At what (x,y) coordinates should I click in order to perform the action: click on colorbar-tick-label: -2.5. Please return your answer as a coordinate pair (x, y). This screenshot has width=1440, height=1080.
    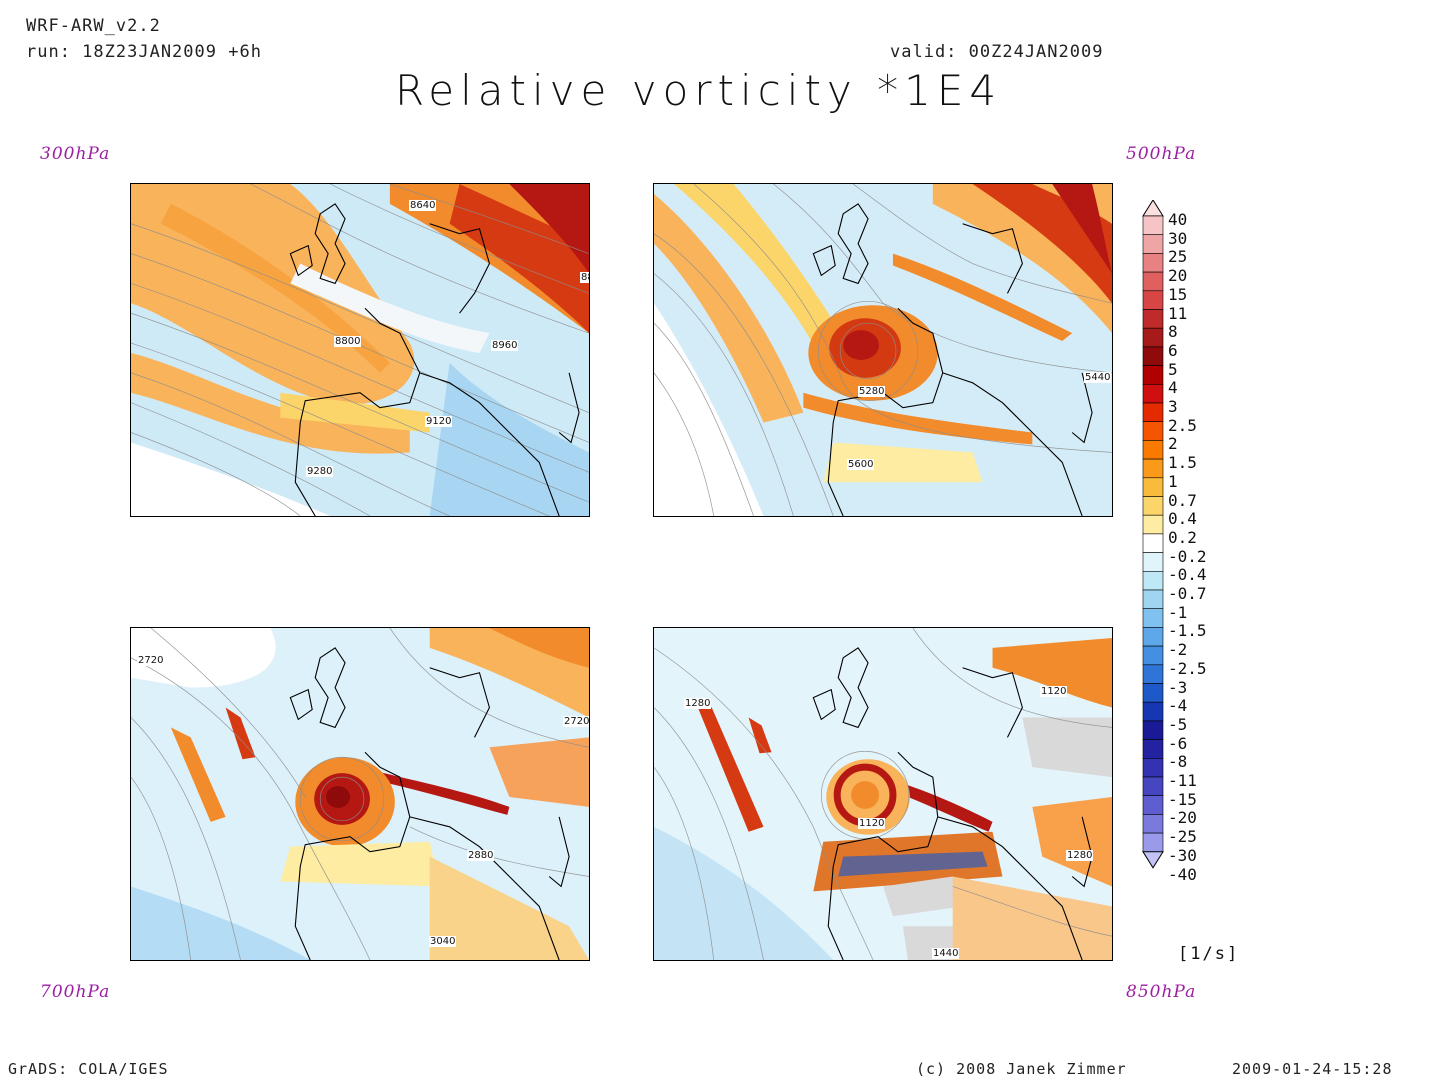
    Looking at the image, I should click on (1187, 668).